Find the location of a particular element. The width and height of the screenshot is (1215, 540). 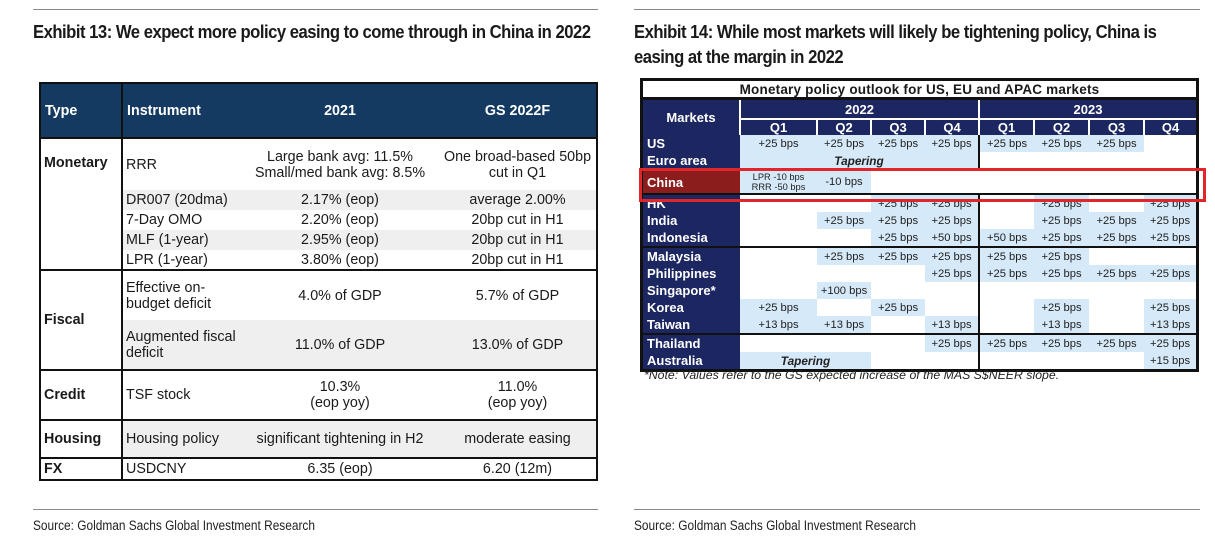

value-2021-cell: 2.17% (eop) is located at coordinates (340, 200).